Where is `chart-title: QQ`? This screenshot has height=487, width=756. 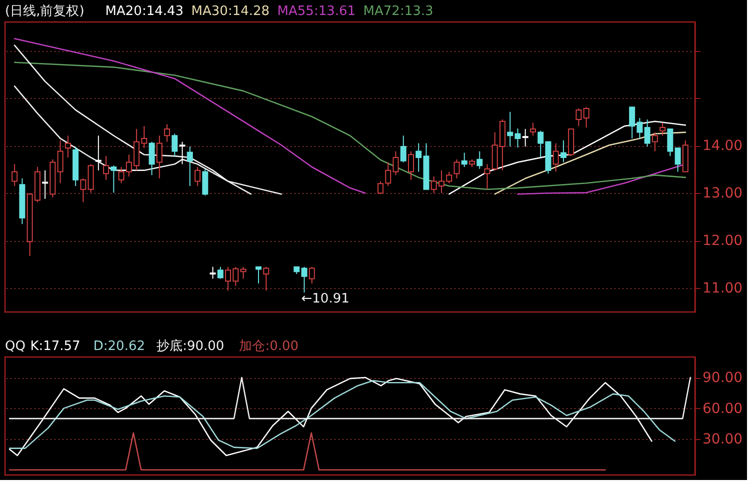 chart-title: QQ is located at coordinates (15, 346).